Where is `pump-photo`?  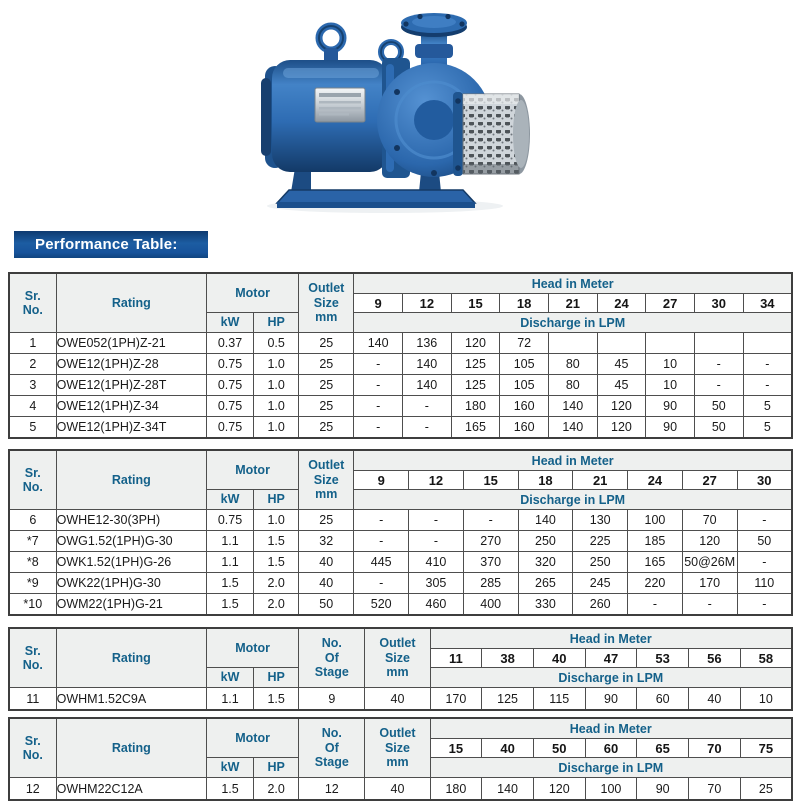
pump-photo is located at coordinates (415, 110).